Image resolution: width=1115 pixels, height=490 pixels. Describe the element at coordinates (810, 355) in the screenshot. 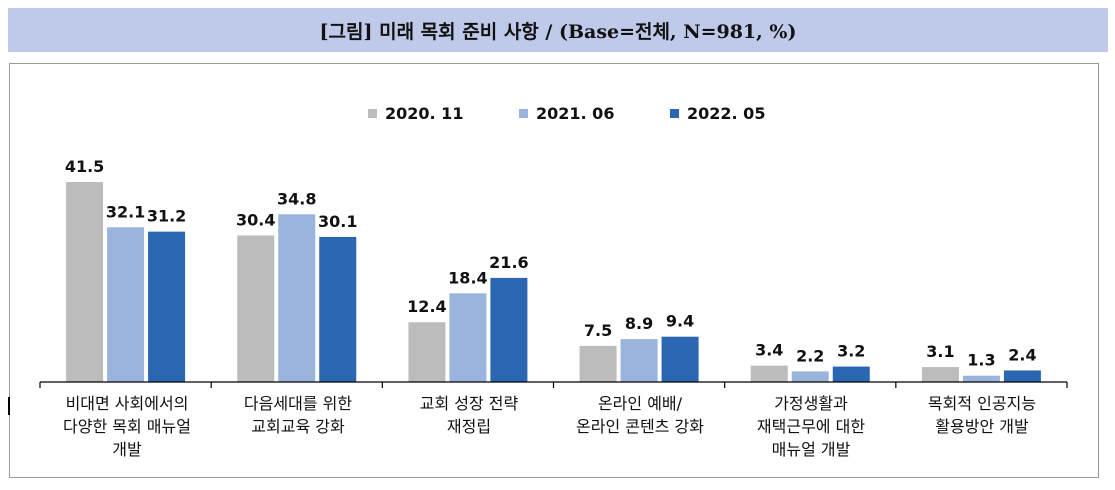

I see `value-label-5-series-2: 2.2` at that location.